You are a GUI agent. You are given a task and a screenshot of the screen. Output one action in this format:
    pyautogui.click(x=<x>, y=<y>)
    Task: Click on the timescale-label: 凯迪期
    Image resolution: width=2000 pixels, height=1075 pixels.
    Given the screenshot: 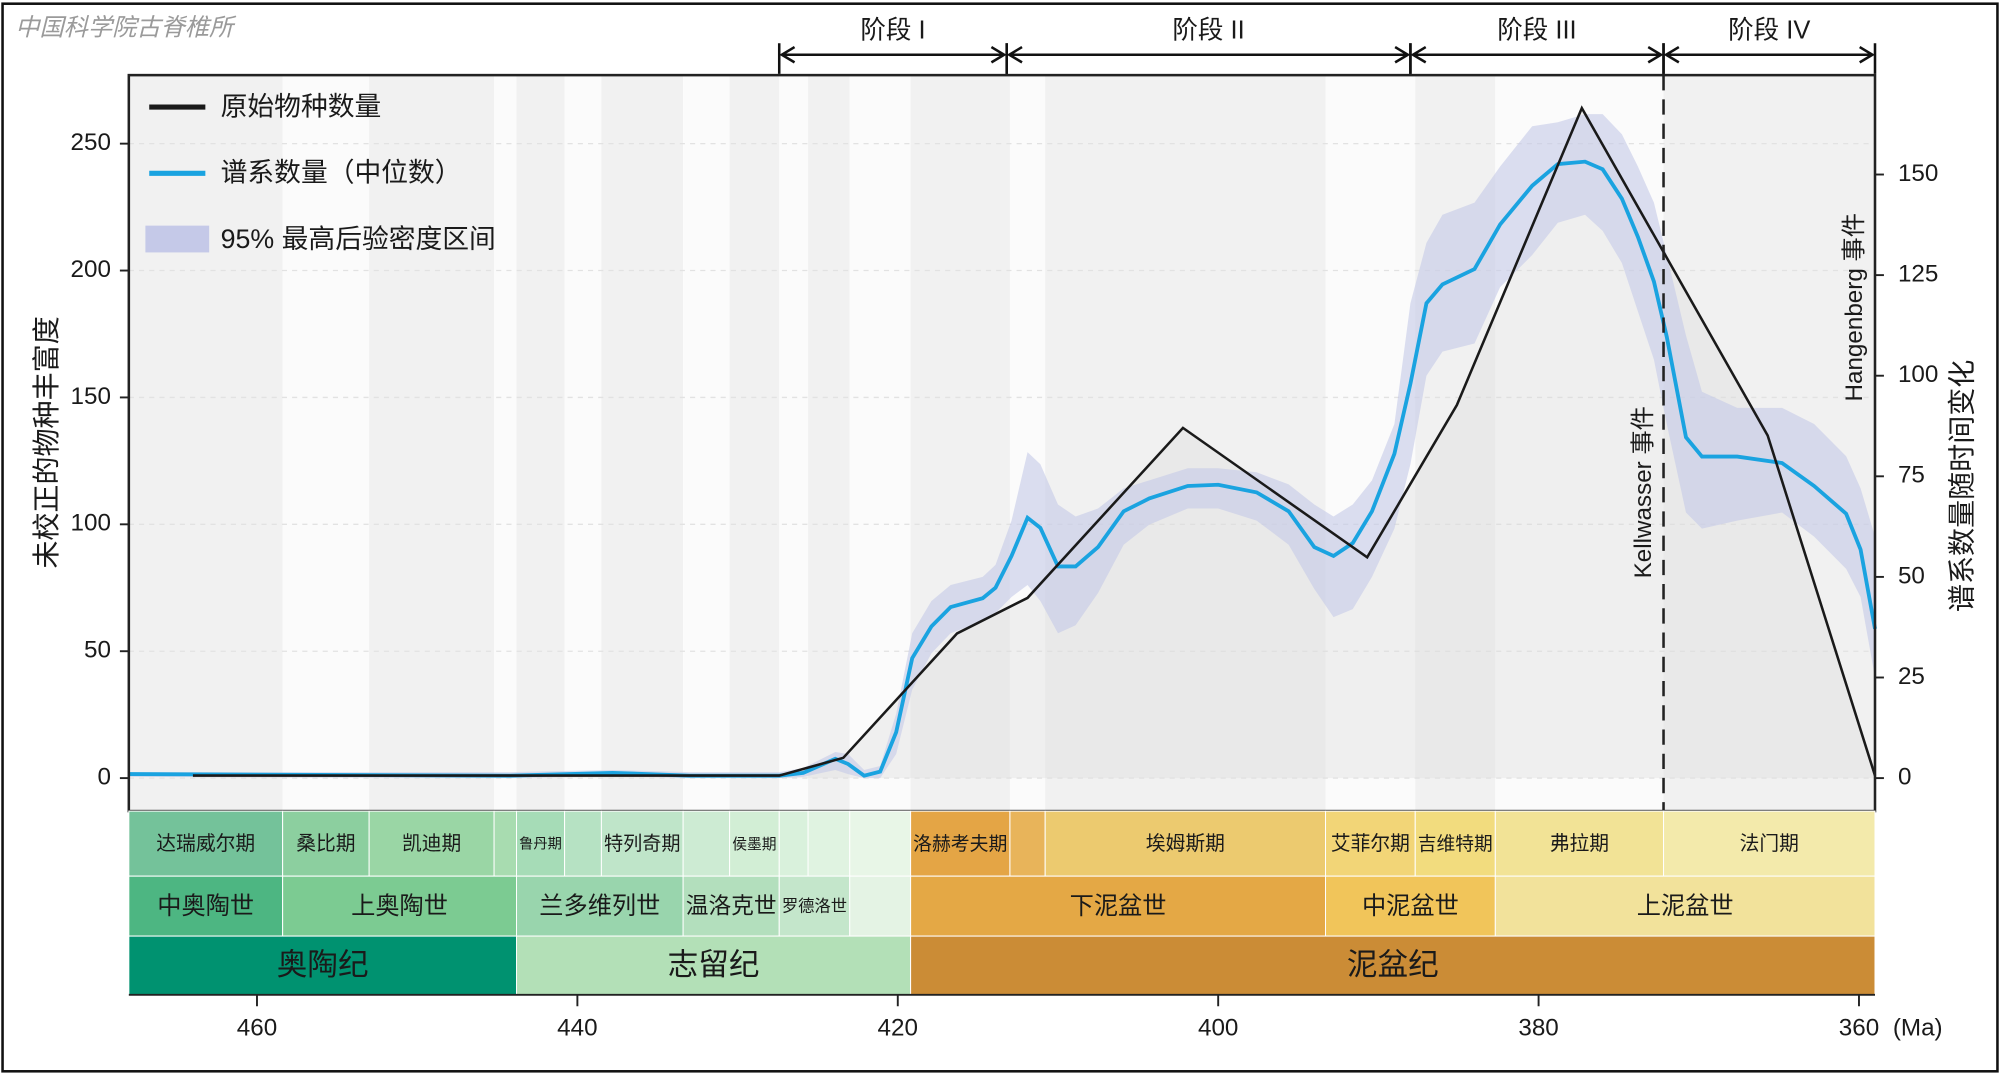 What is the action you would take?
    pyautogui.click(x=431, y=844)
    